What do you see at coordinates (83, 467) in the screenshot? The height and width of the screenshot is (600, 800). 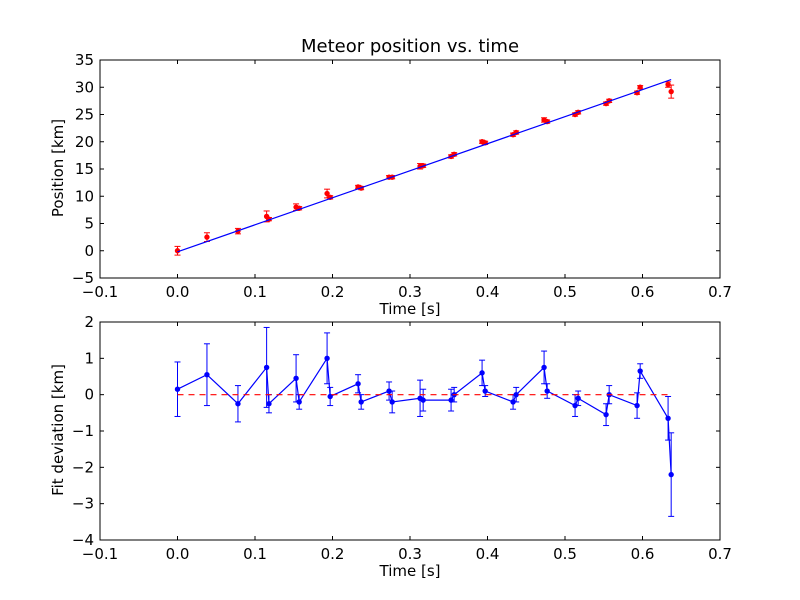 I see `y-tick-label: −2` at bounding box center [83, 467].